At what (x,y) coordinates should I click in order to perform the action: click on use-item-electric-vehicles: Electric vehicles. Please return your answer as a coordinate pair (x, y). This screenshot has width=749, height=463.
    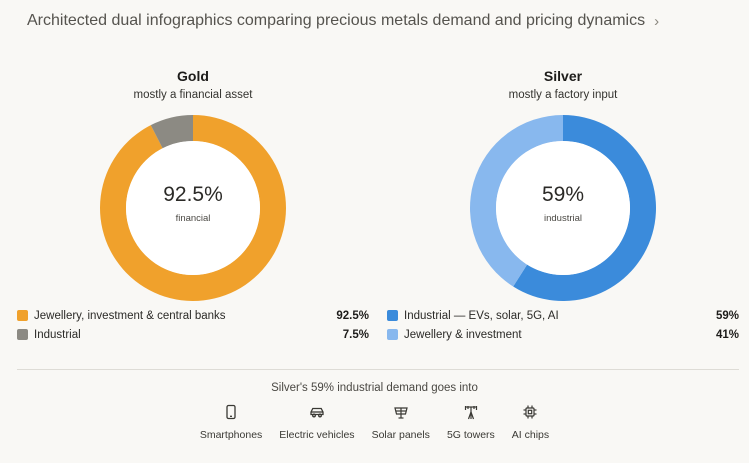
    Looking at the image, I should click on (317, 422).